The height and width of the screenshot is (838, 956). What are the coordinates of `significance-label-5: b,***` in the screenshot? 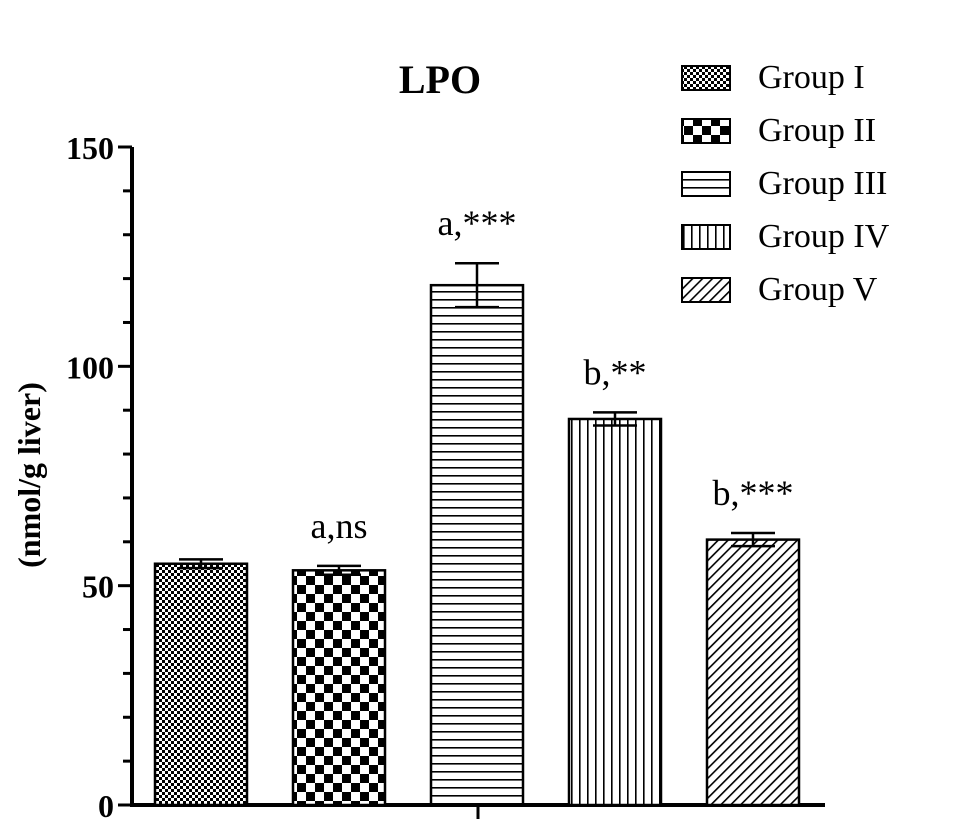 It's located at (753, 493).